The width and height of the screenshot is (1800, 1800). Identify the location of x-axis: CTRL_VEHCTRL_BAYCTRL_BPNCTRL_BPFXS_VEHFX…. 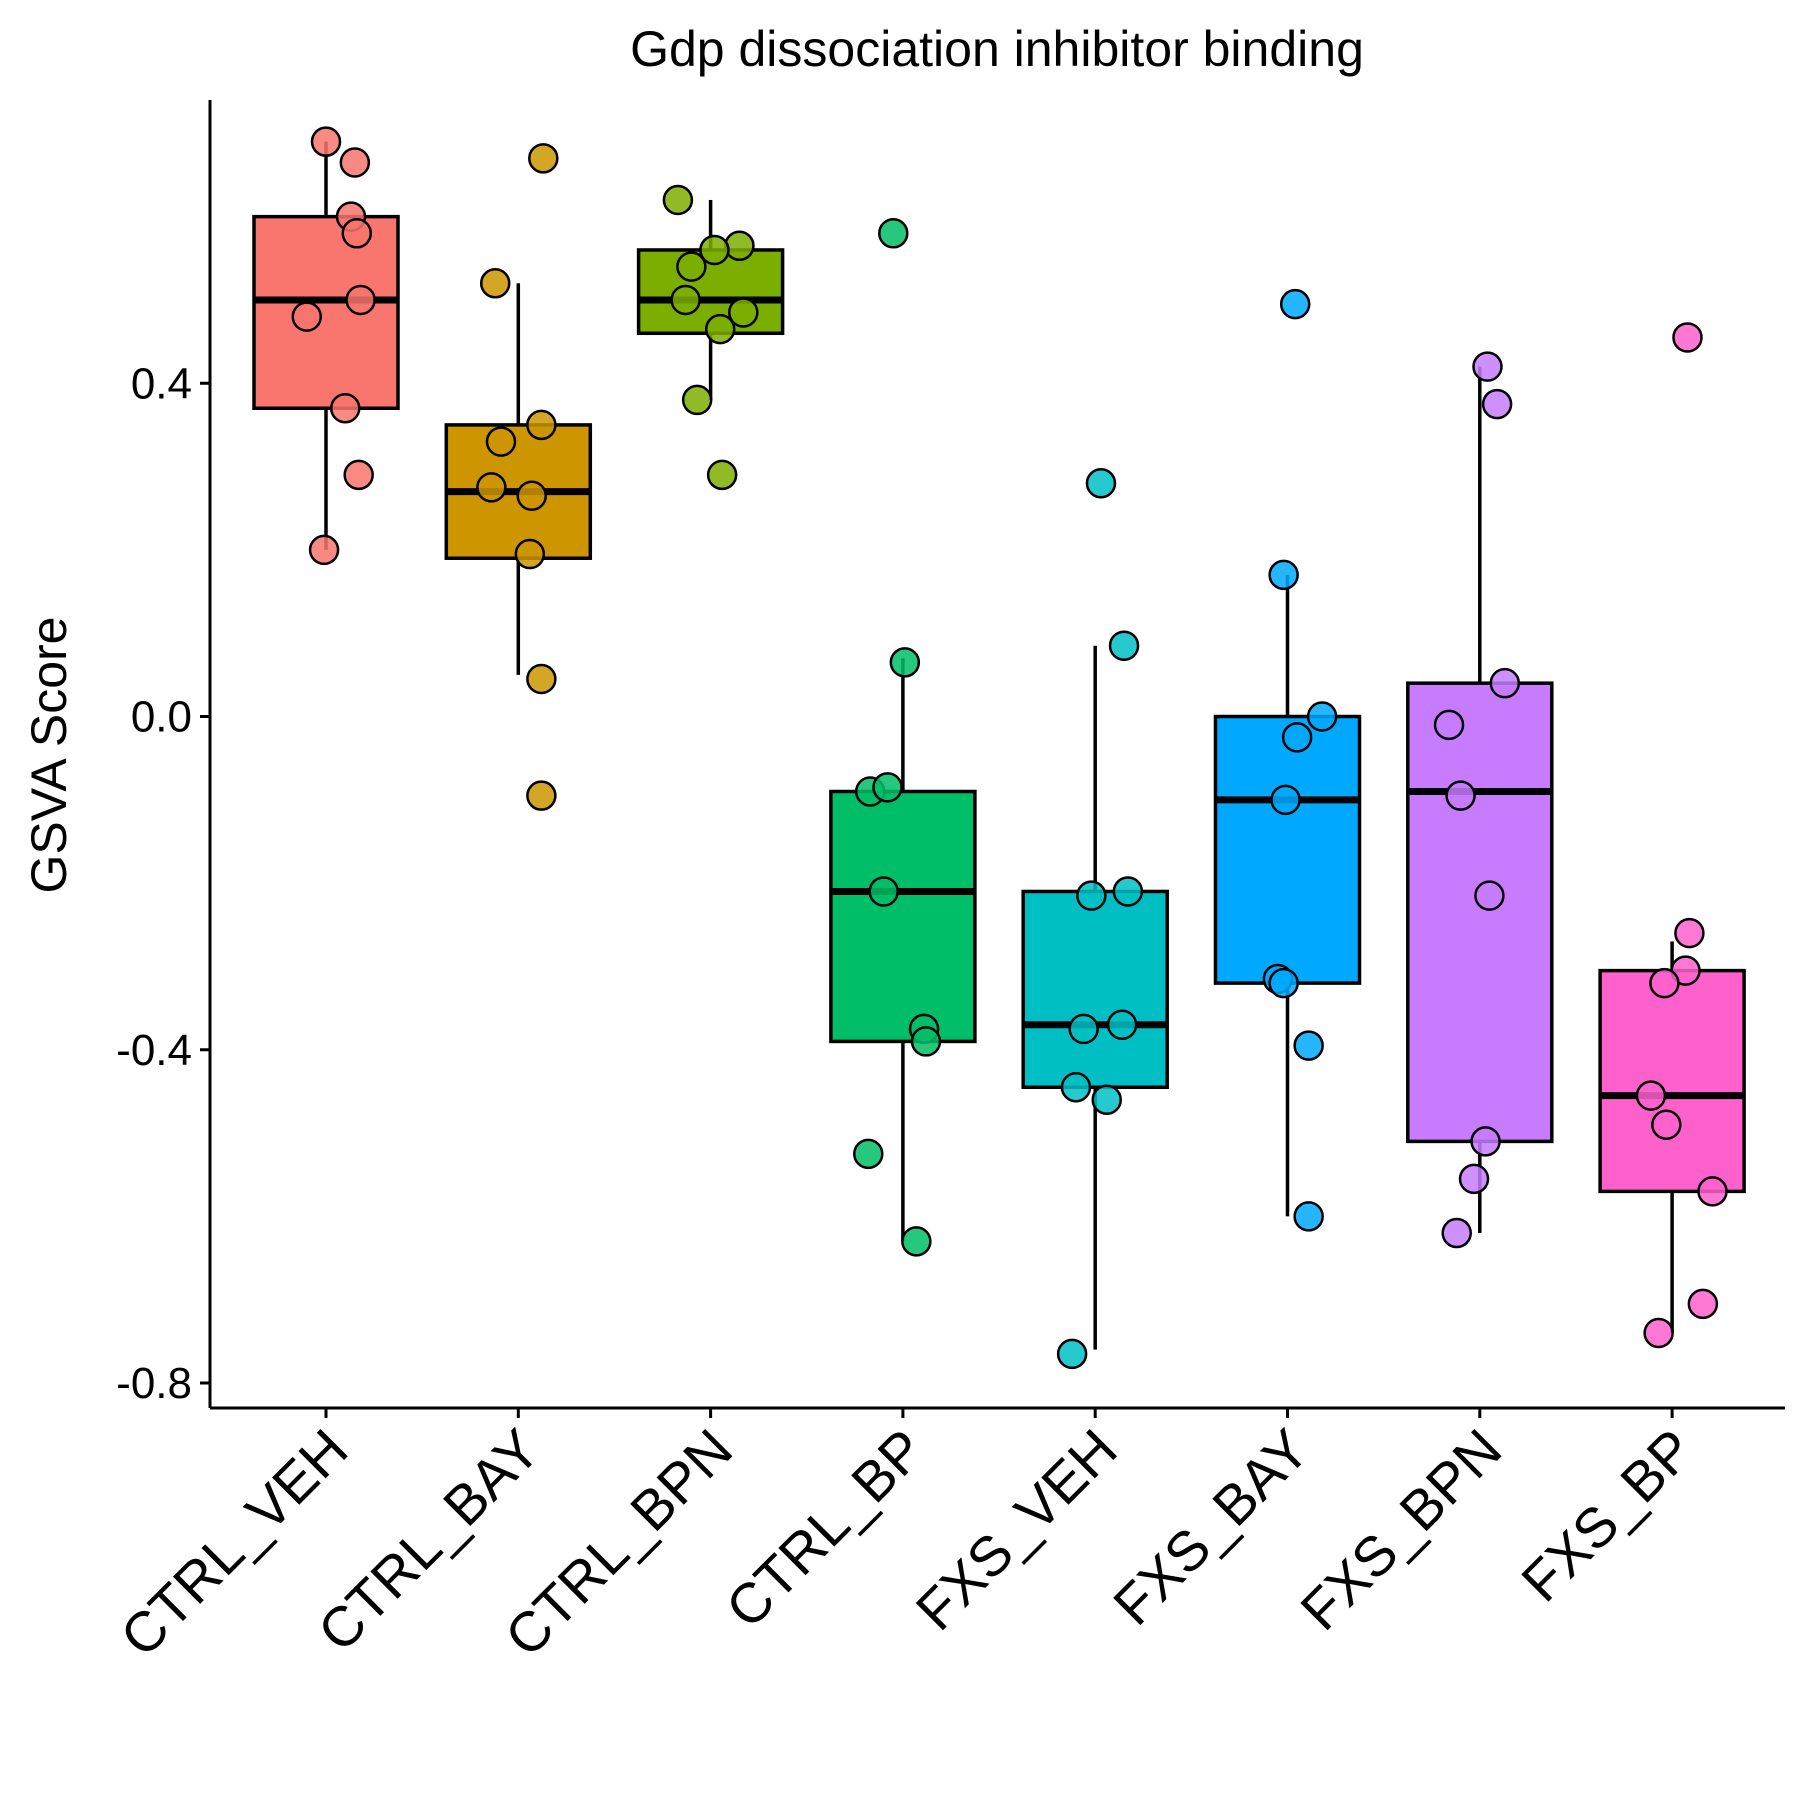
(946, 1537).